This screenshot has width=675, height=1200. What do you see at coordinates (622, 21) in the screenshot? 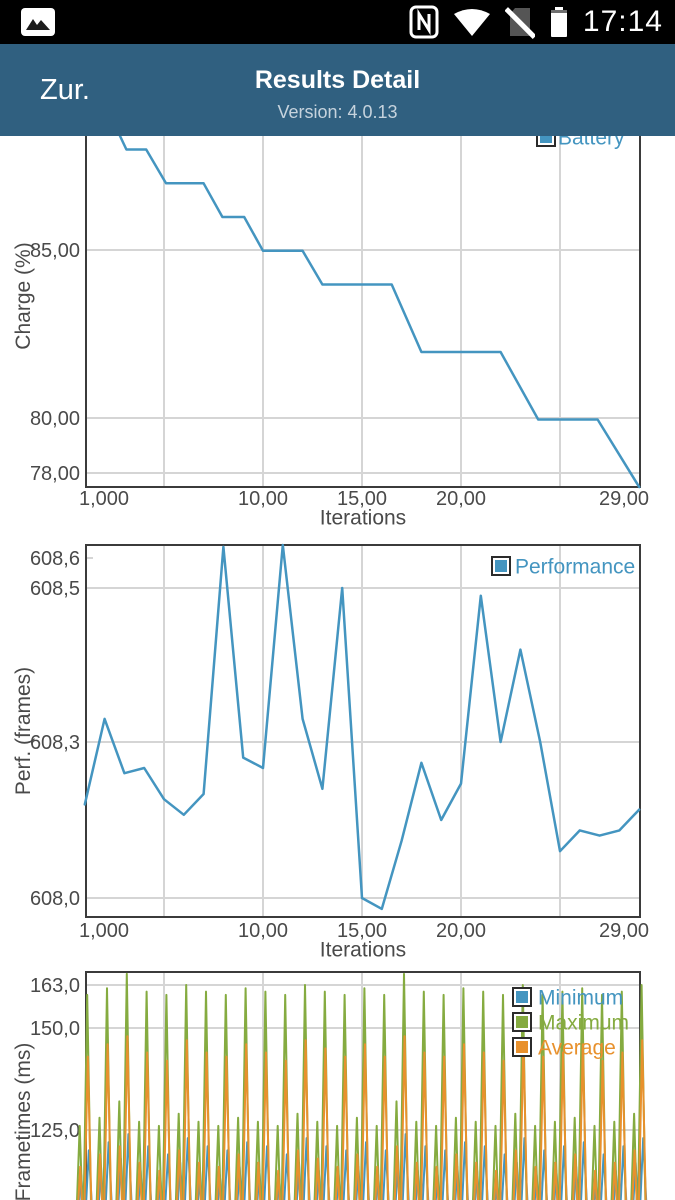
I see `status-clock: 17:14` at bounding box center [622, 21].